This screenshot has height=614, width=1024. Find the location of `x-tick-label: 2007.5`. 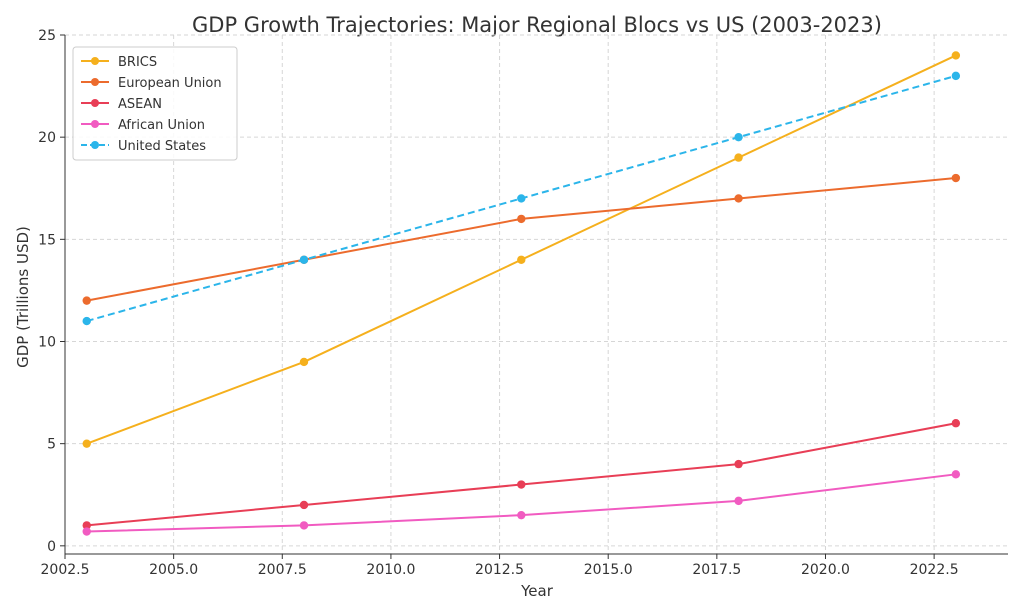

x-tick-label: 2007.5 is located at coordinates (282, 570).